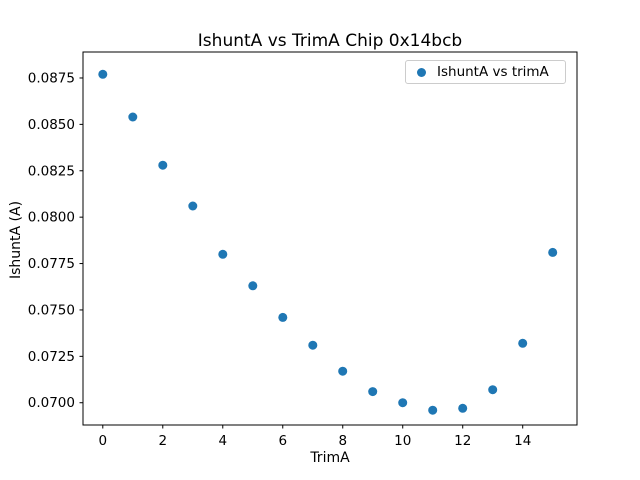 Image resolution: width=640 pixels, height=480 pixels. What do you see at coordinates (51, 310) in the screenshot?
I see `y-tick-label: 0.0750` at bounding box center [51, 310].